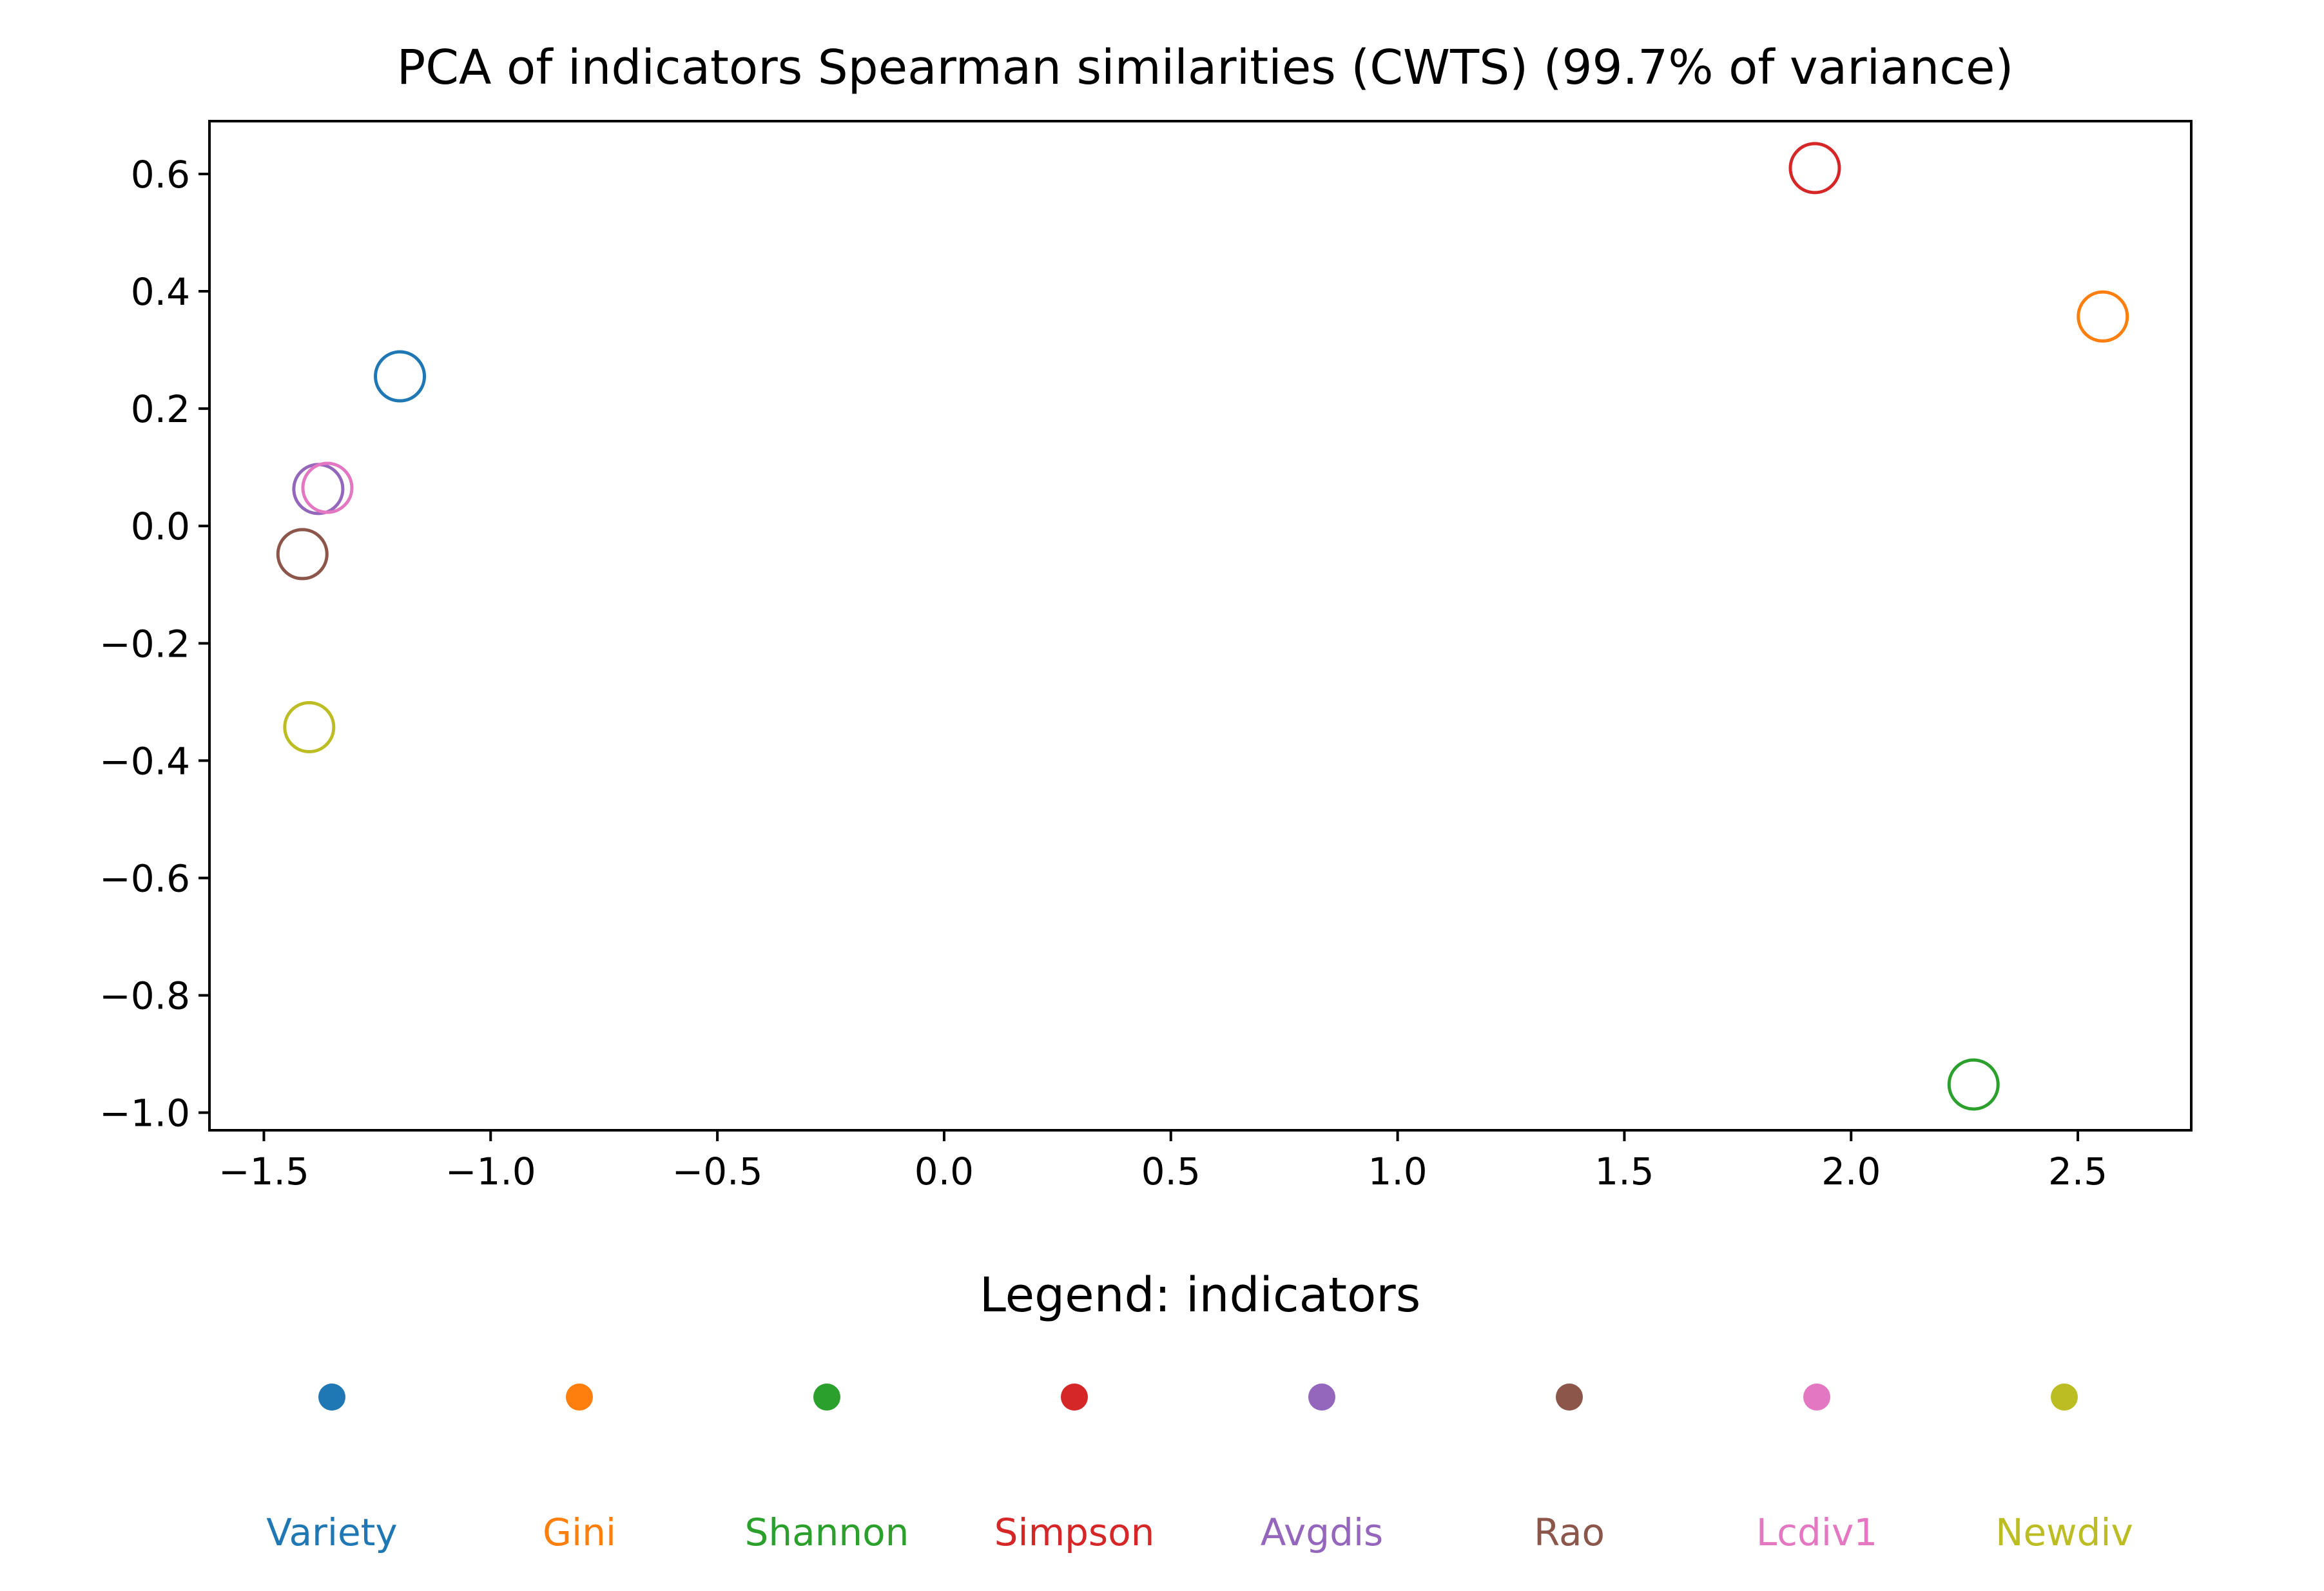 The image size is (2324, 1591). I want to click on data-point-newdiv, so click(309, 727).